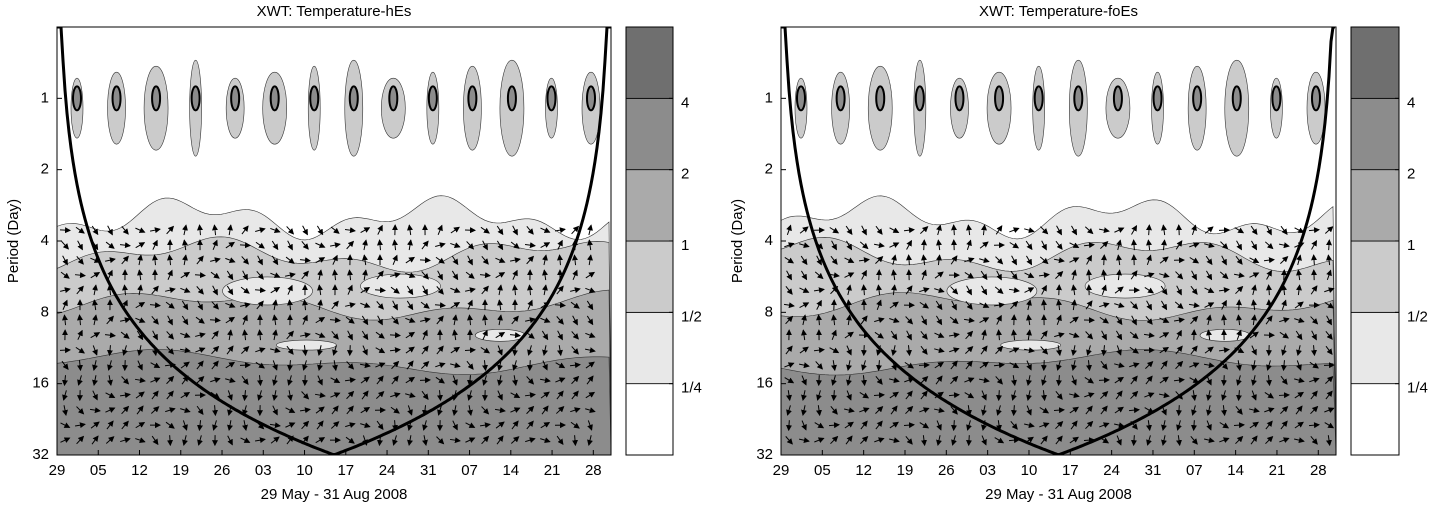 The image size is (1434, 512). What do you see at coordinates (822, 470) in the screenshot?
I see `x-tick-label: 05` at bounding box center [822, 470].